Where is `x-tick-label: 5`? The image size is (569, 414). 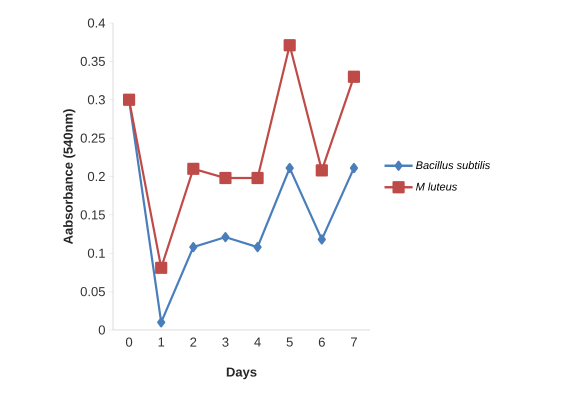
x-tick-label: 5 is located at coordinates (289, 342).